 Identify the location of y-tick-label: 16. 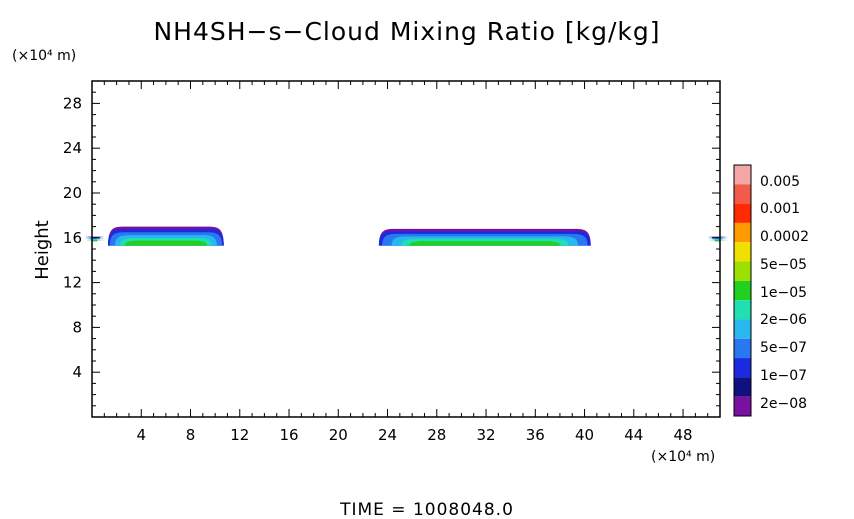
(72, 238).